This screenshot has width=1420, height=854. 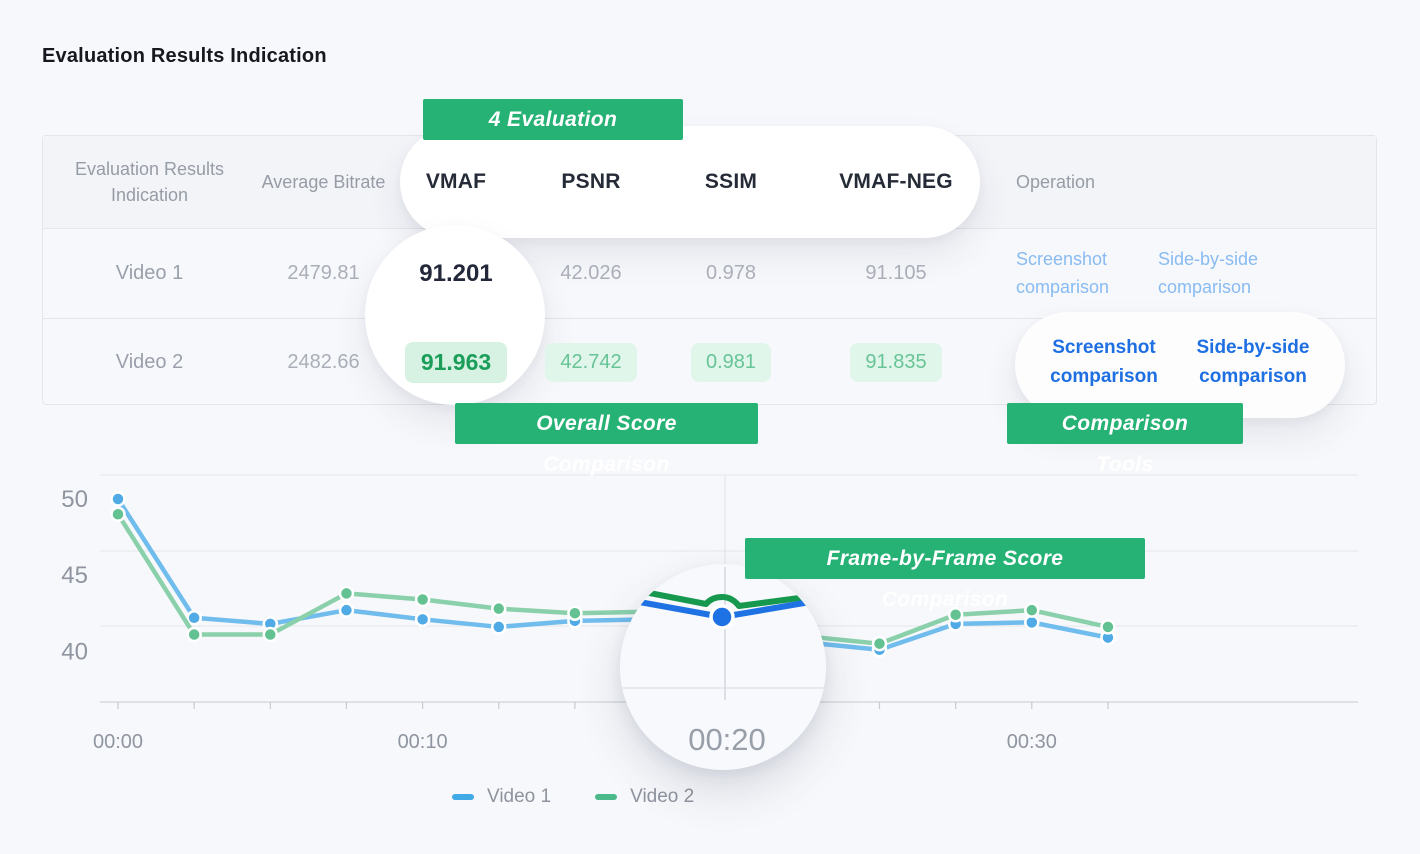 I want to click on video2-zoomed-line, so click(x=728, y=598).